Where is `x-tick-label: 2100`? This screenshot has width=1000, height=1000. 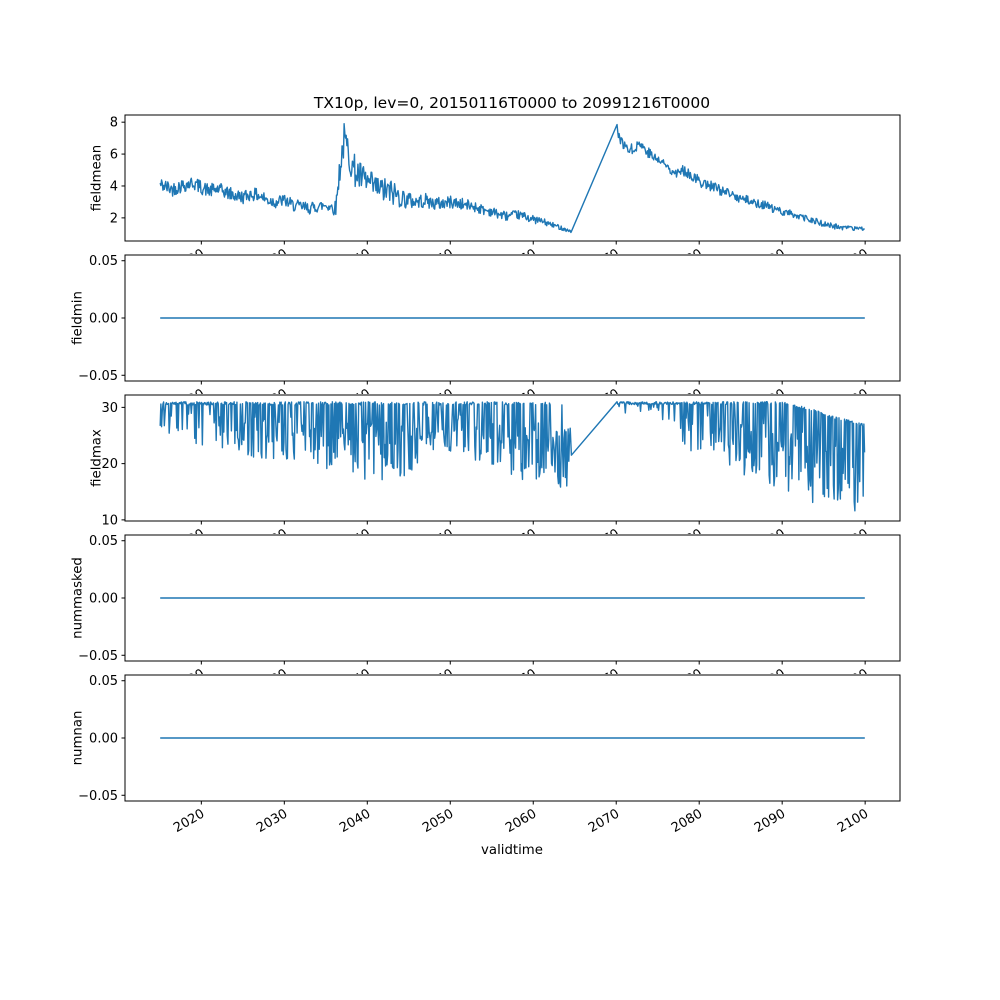
x-tick-label: 2100 is located at coordinates (853, 821).